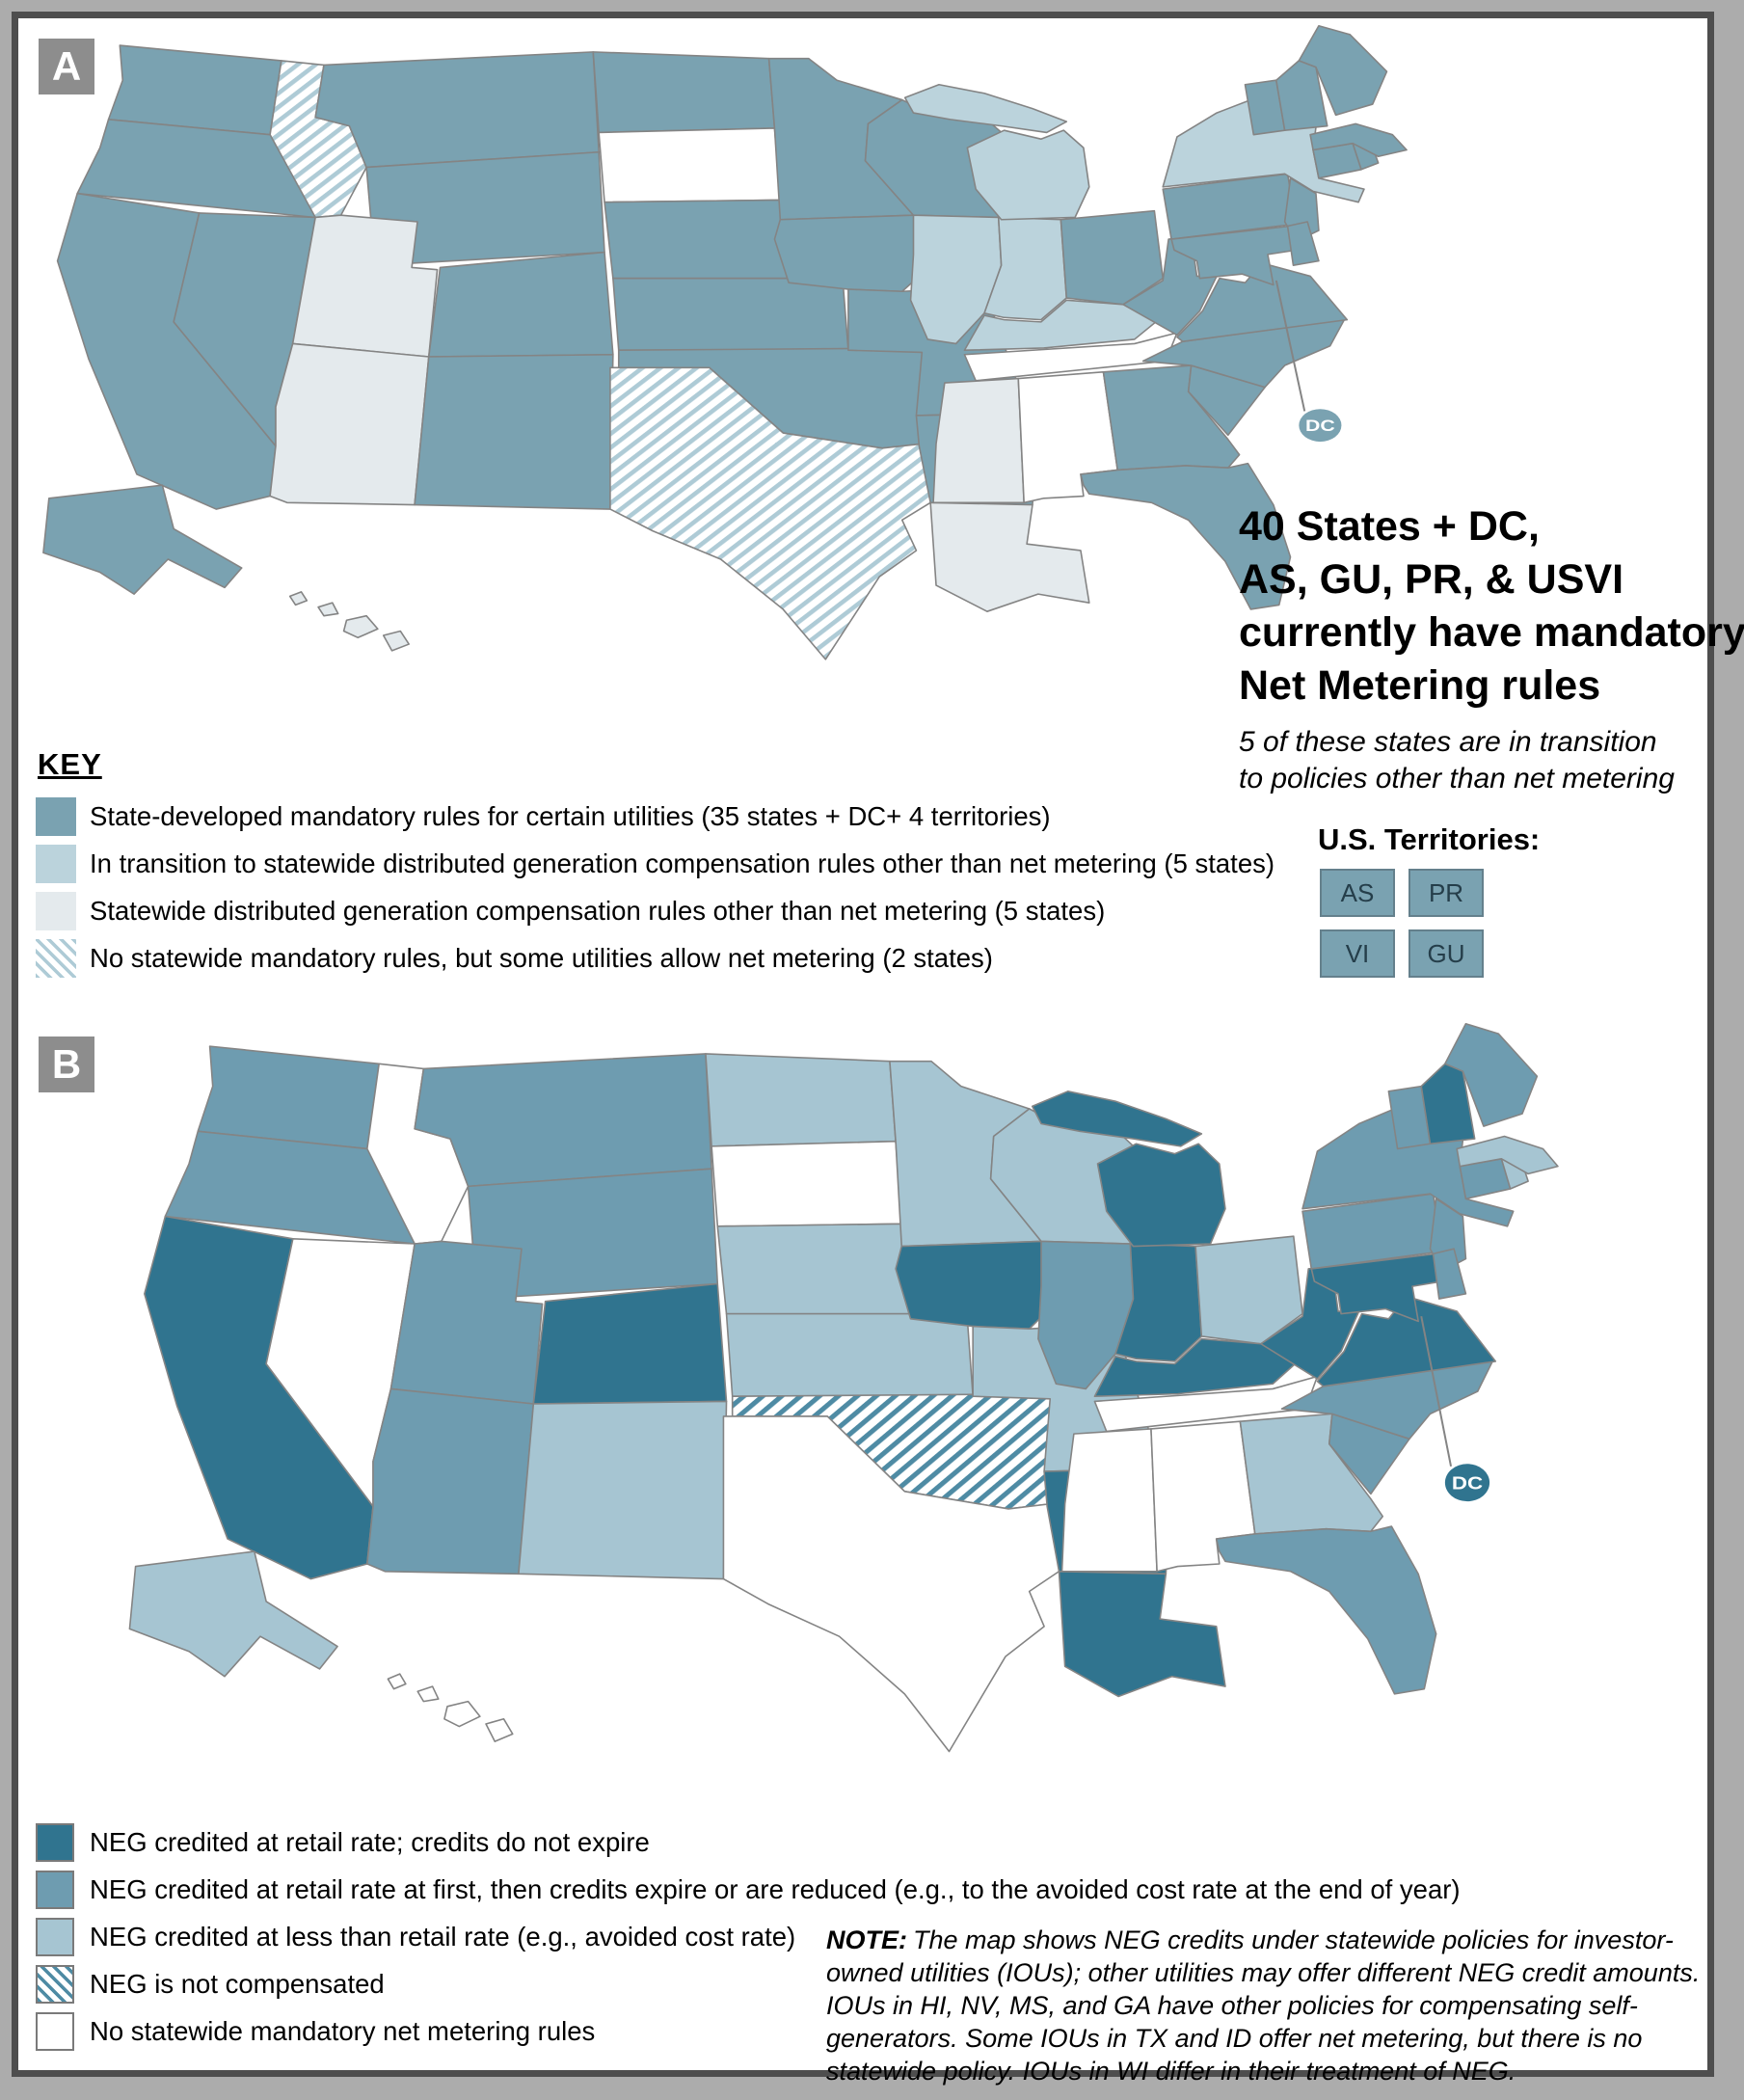 The height and width of the screenshot is (2100, 1744). What do you see at coordinates (56, 911) in the screenshot?
I see `legend-swatch-other_rules` at bounding box center [56, 911].